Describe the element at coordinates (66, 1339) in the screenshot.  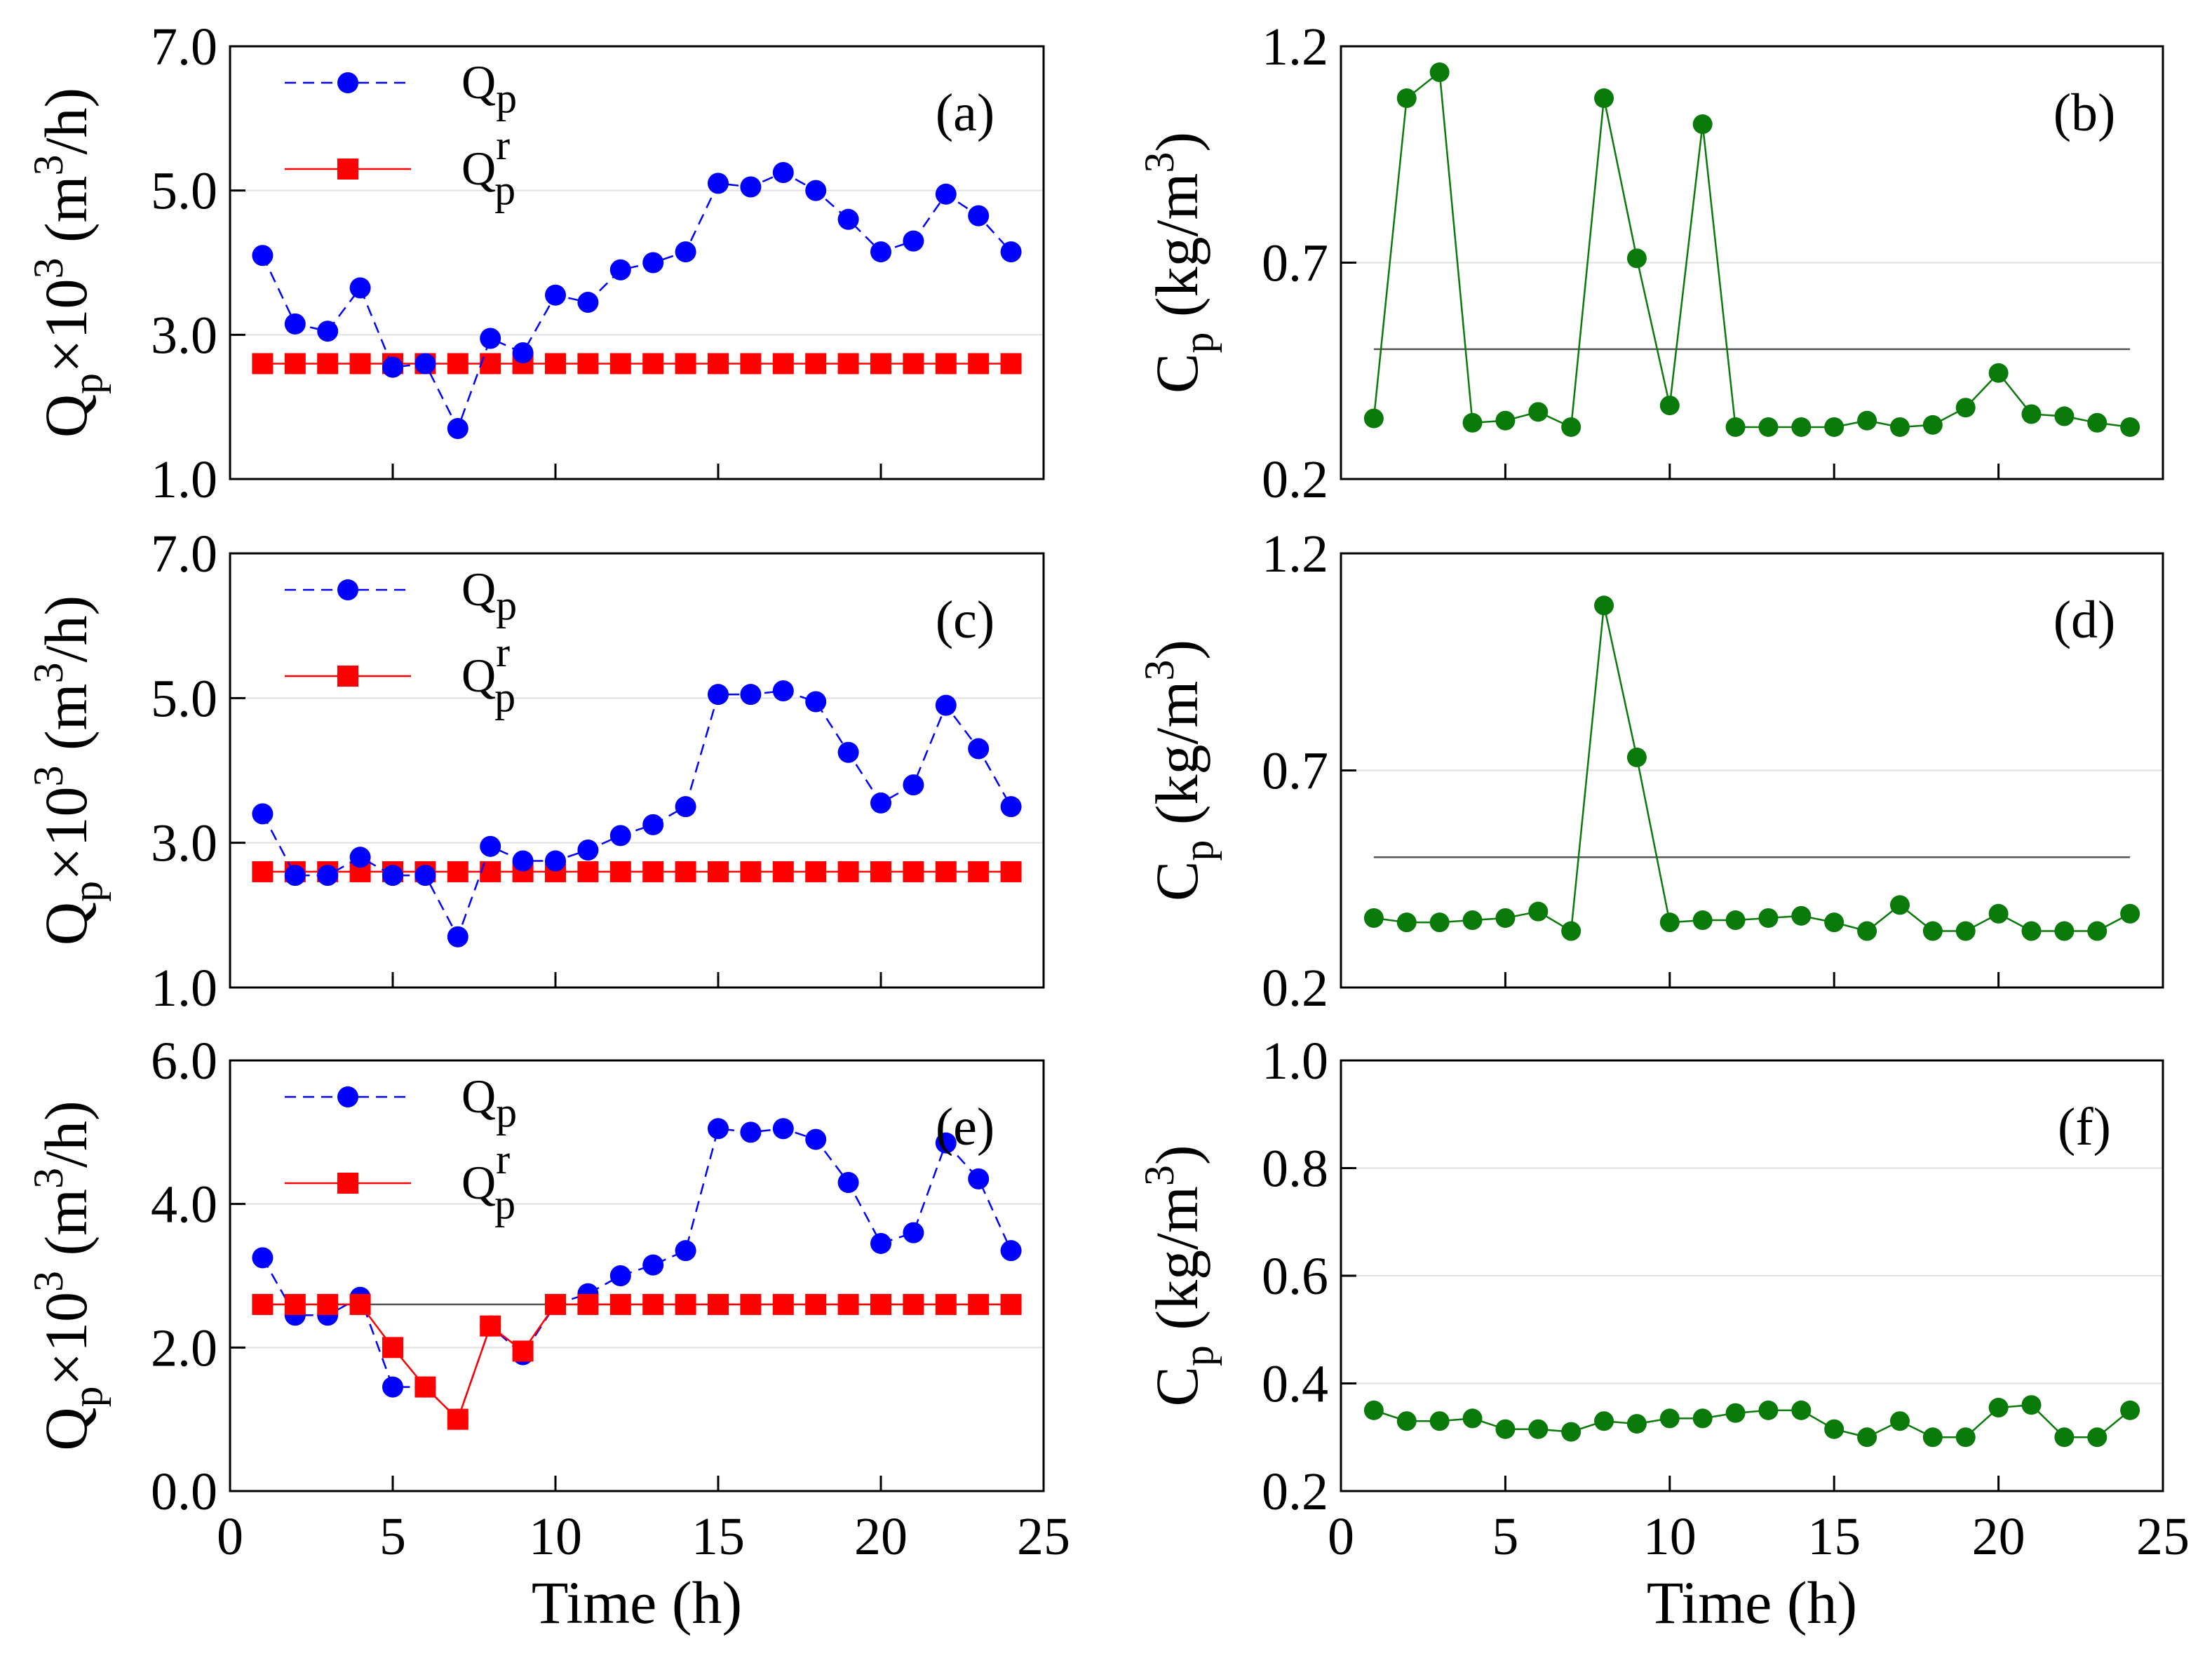
I see `ylabel-multiplier: ×10` at that location.